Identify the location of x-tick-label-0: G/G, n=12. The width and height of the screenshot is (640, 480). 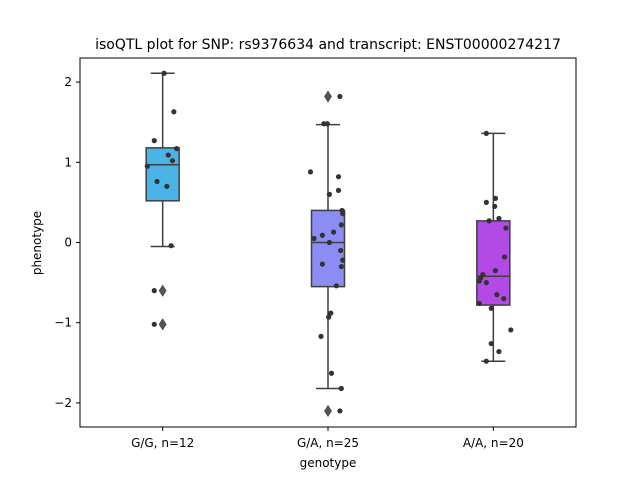
(162, 443).